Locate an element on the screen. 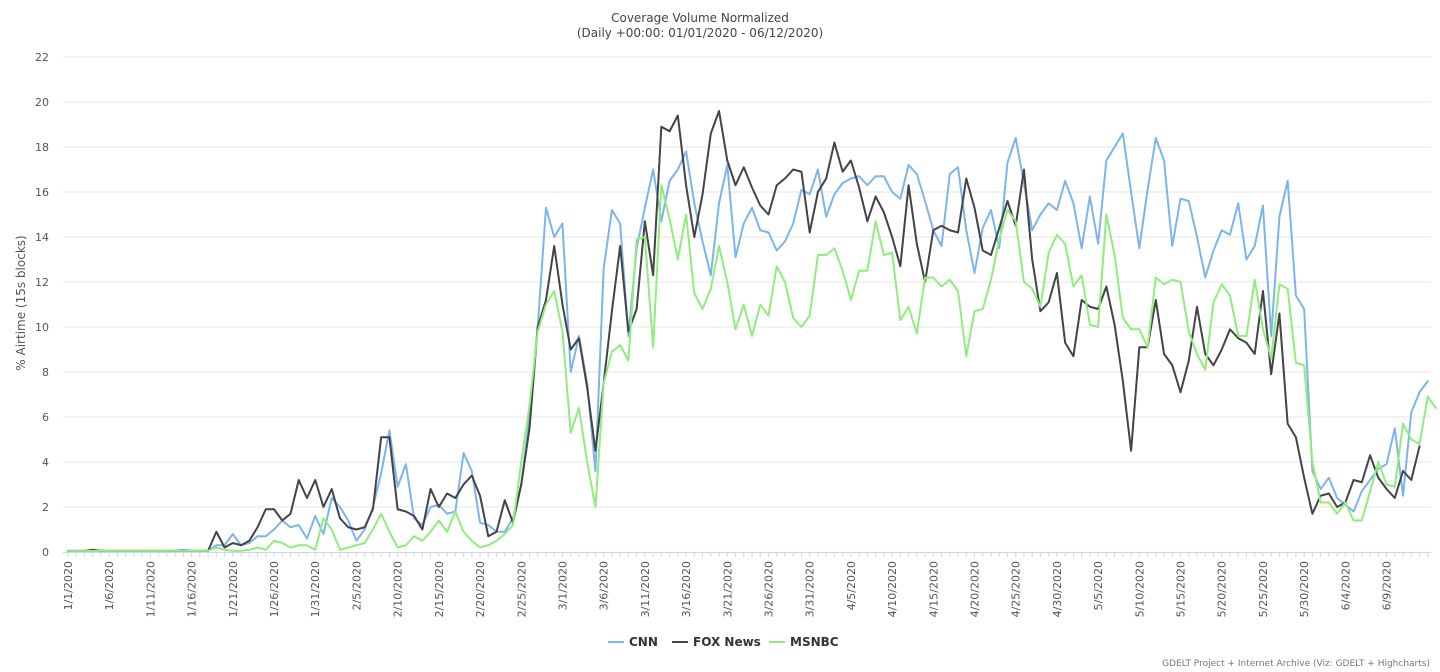  x-tick-label: 3/11/2020 is located at coordinates (645, 589).